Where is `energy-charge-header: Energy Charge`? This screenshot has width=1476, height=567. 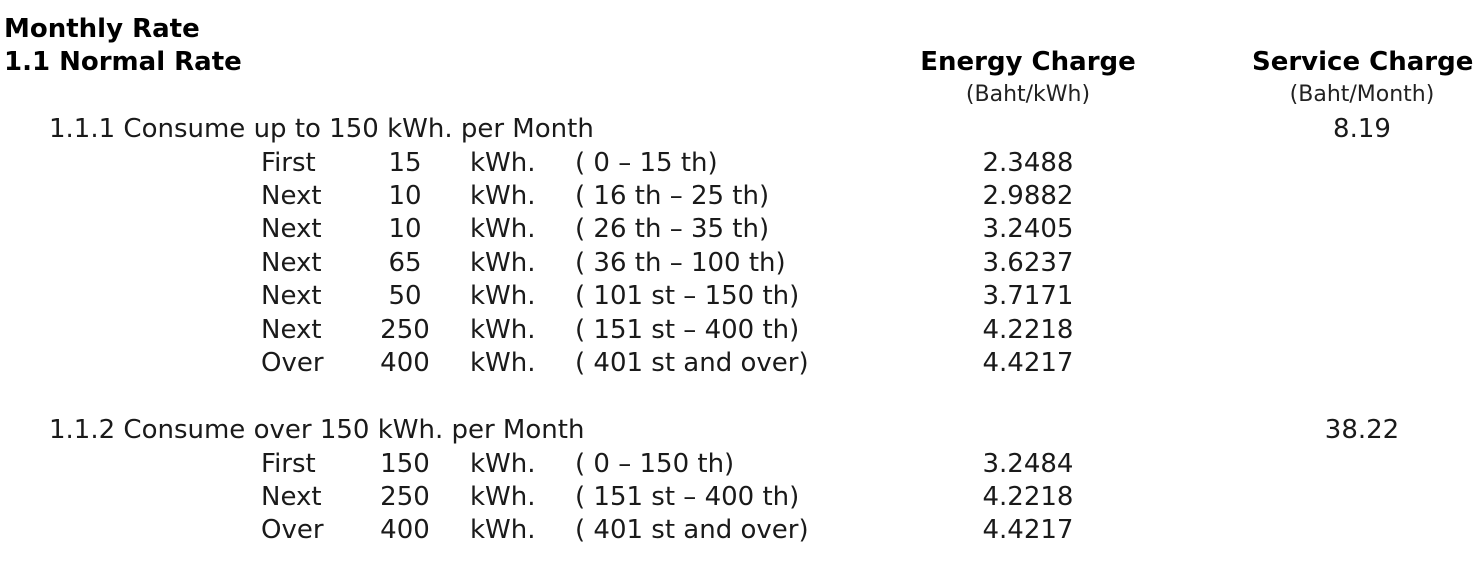
energy-charge-header: Energy Charge is located at coordinates (1028, 62).